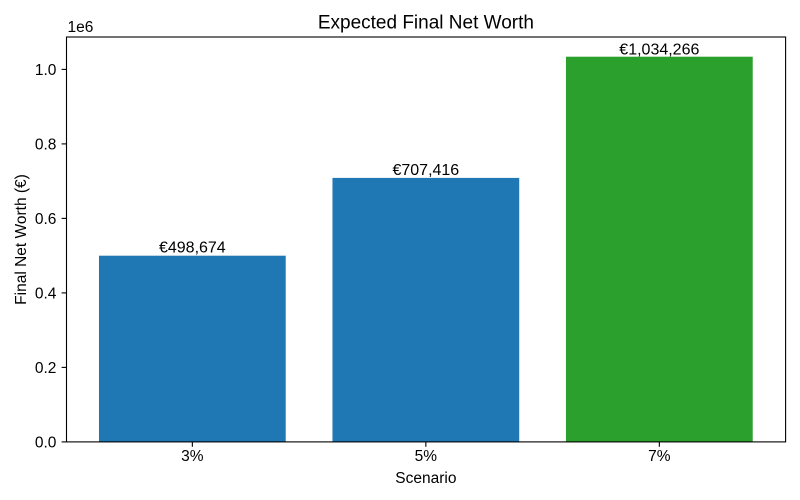 The width and height of the screenshot is (800, 500). What do you see at coordinates (426, 456) in the screenshot?
I see `svg-text: 5%` at bounding box center [426, 456].